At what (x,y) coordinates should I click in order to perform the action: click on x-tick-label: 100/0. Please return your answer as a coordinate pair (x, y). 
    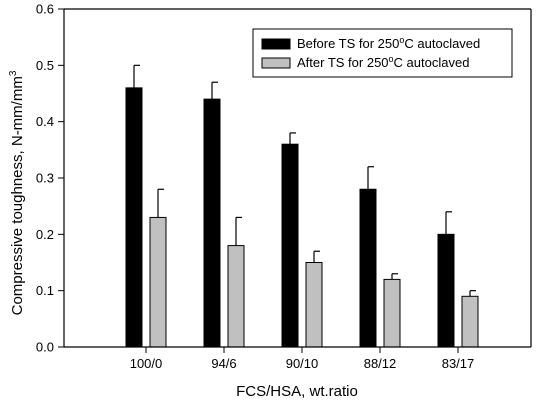
    Looking at the image, I should click on (146, 363).